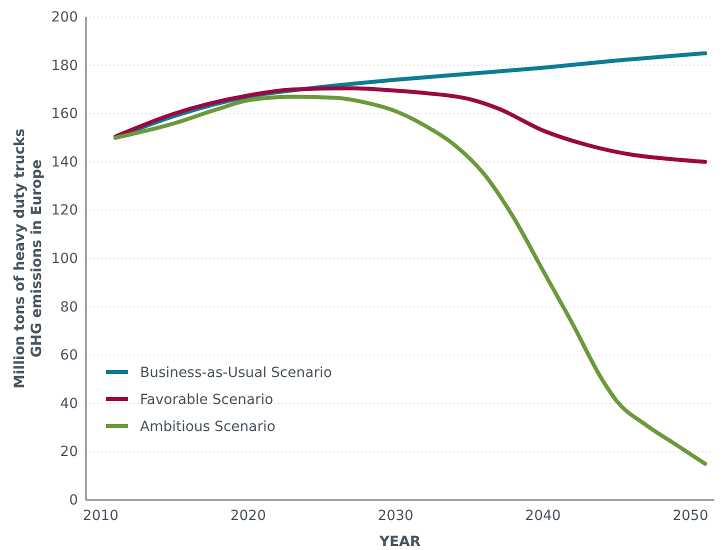 The image size is (727, 550). I want to click on y-axis-title: Million tons of heavy duty trucks GHG emissions in Europe, so click(28, 258).